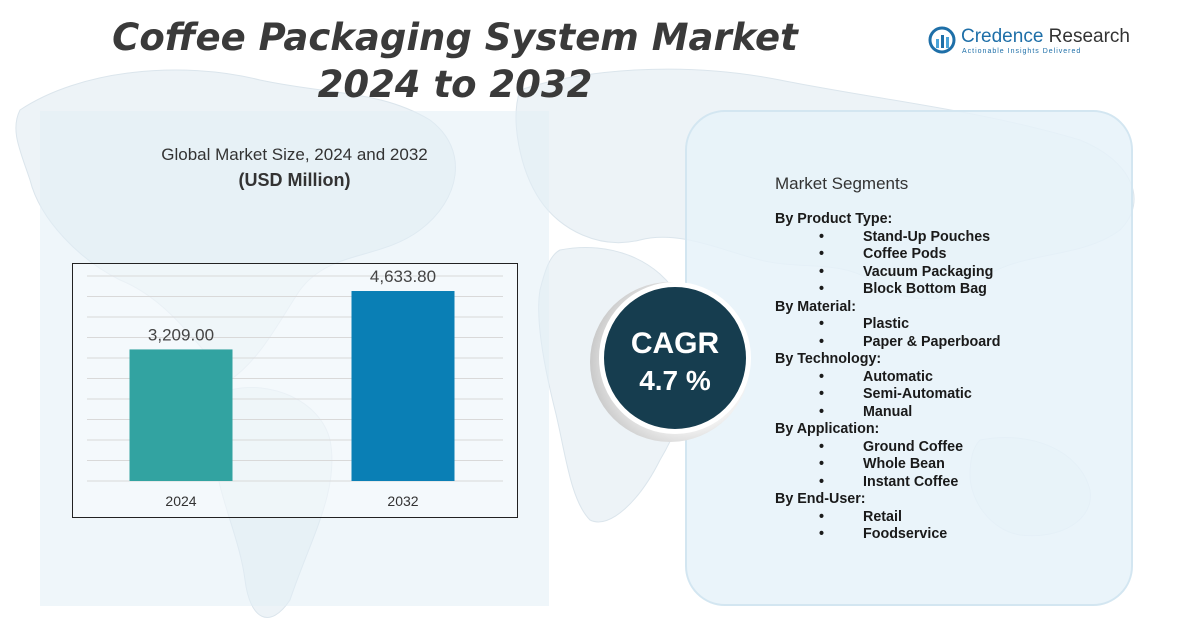 The image size is (1182, 636). I want to click on segment-item: • Foodservice, so click(945, 535).